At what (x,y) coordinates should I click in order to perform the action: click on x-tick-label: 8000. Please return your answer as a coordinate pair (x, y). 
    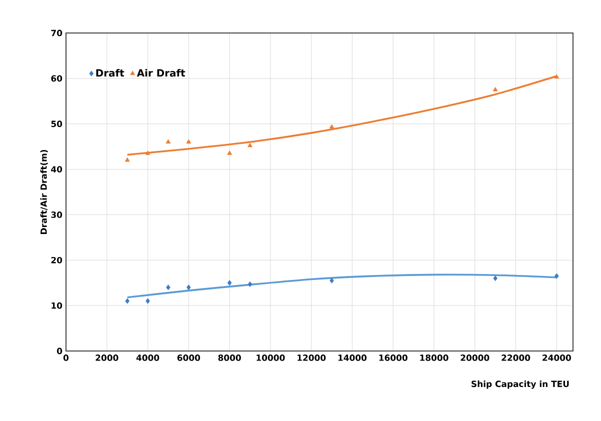
    Looking at the image, I should click on (229, 357).